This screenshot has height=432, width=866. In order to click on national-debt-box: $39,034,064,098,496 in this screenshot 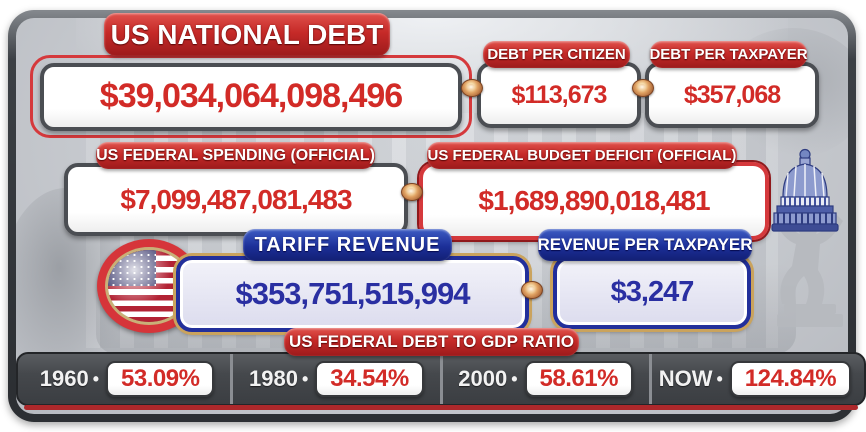, I will do `click(251, 96)`.